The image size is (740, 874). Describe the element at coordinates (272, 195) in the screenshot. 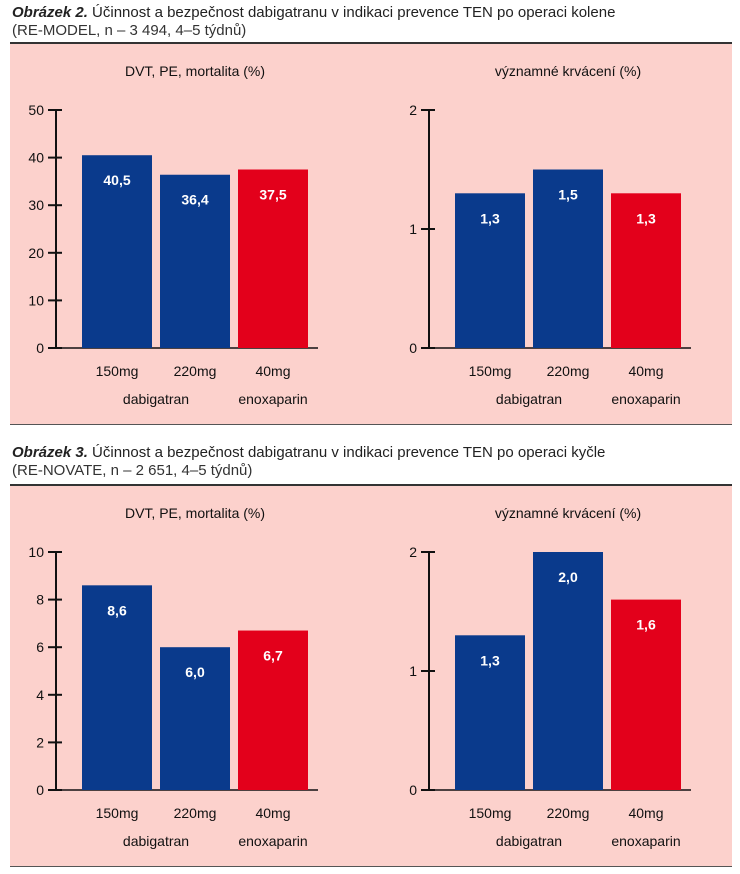

I see `bar-value-label: 37,5` at that location.